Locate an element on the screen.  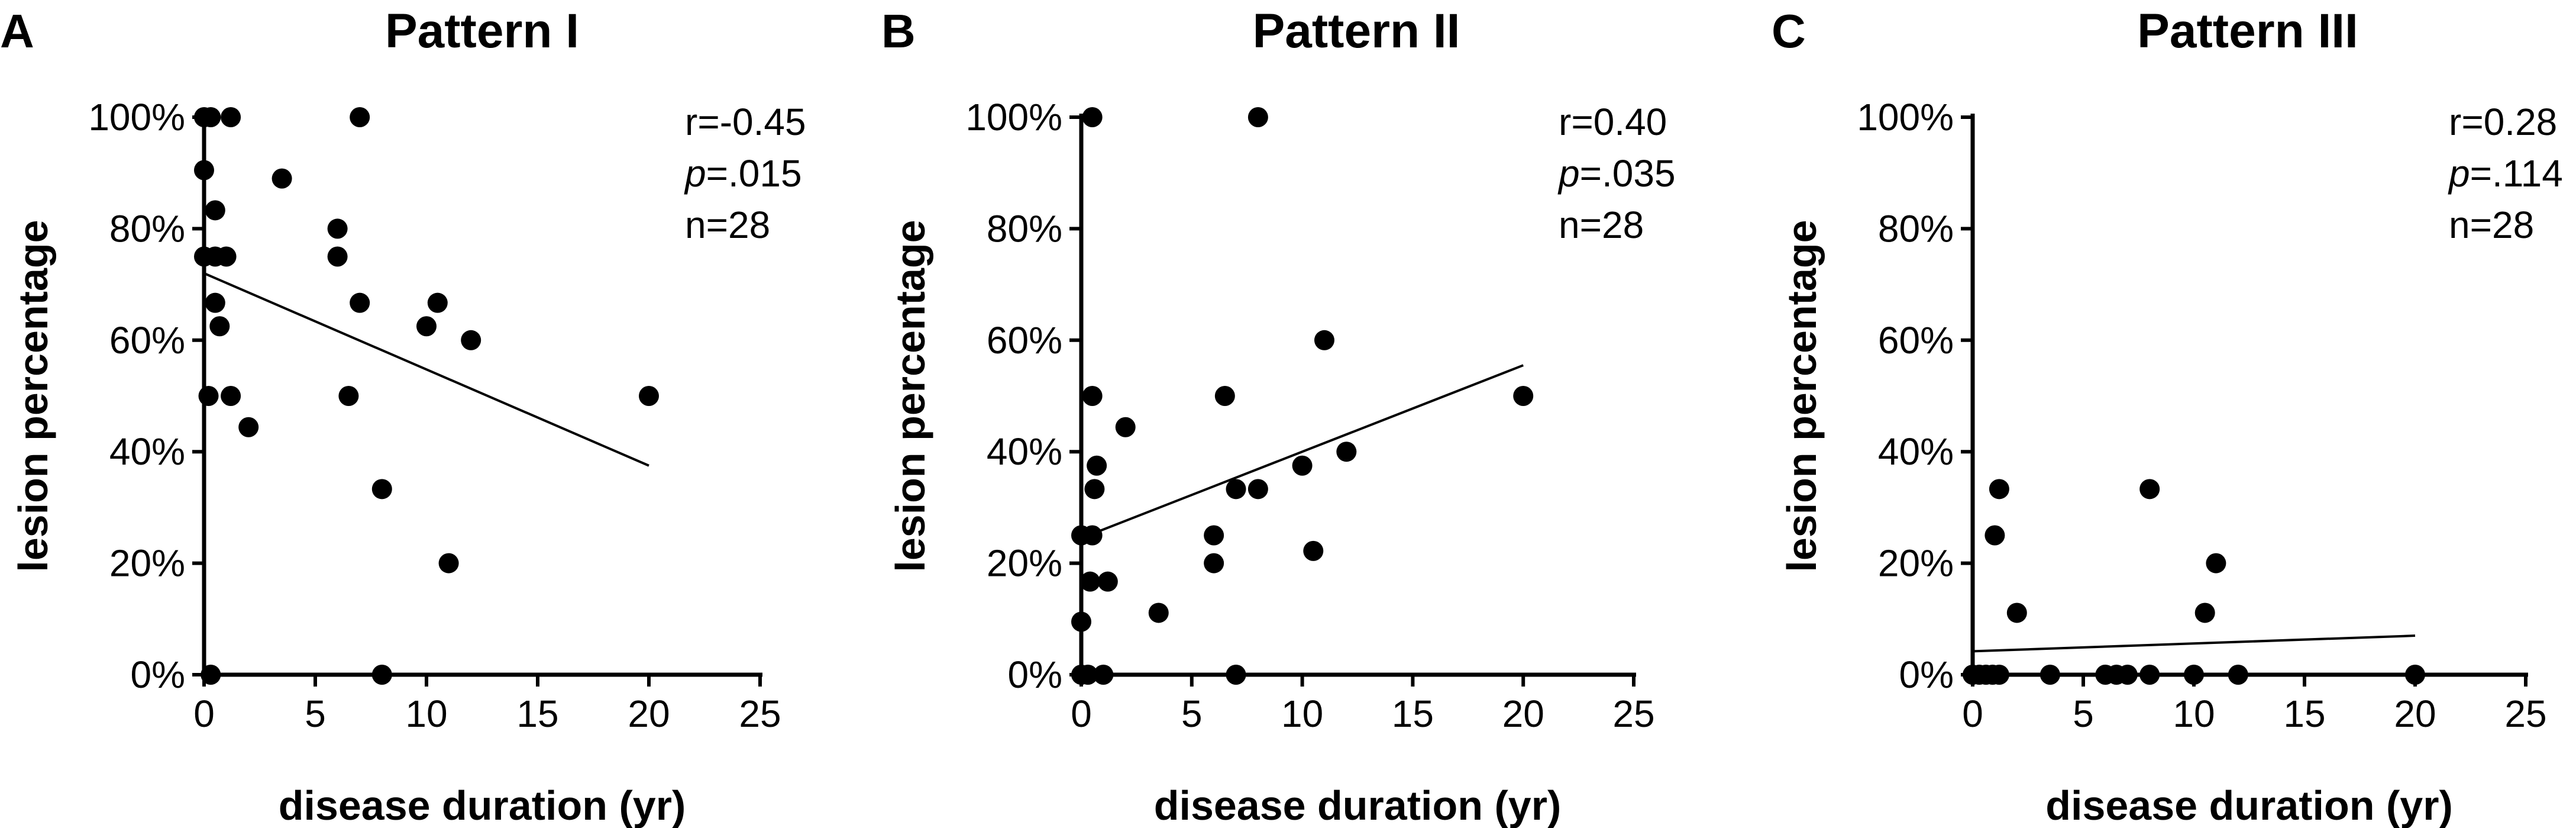
x-tick-label: 0 is located at coordinates (204, 713).